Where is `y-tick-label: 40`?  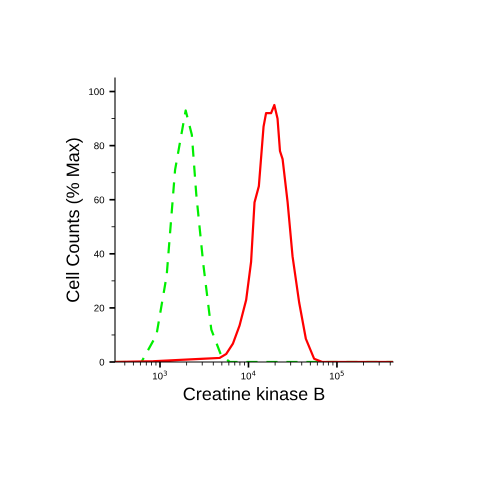
y-tick-label: 40 is located at coordinates (99, 254).